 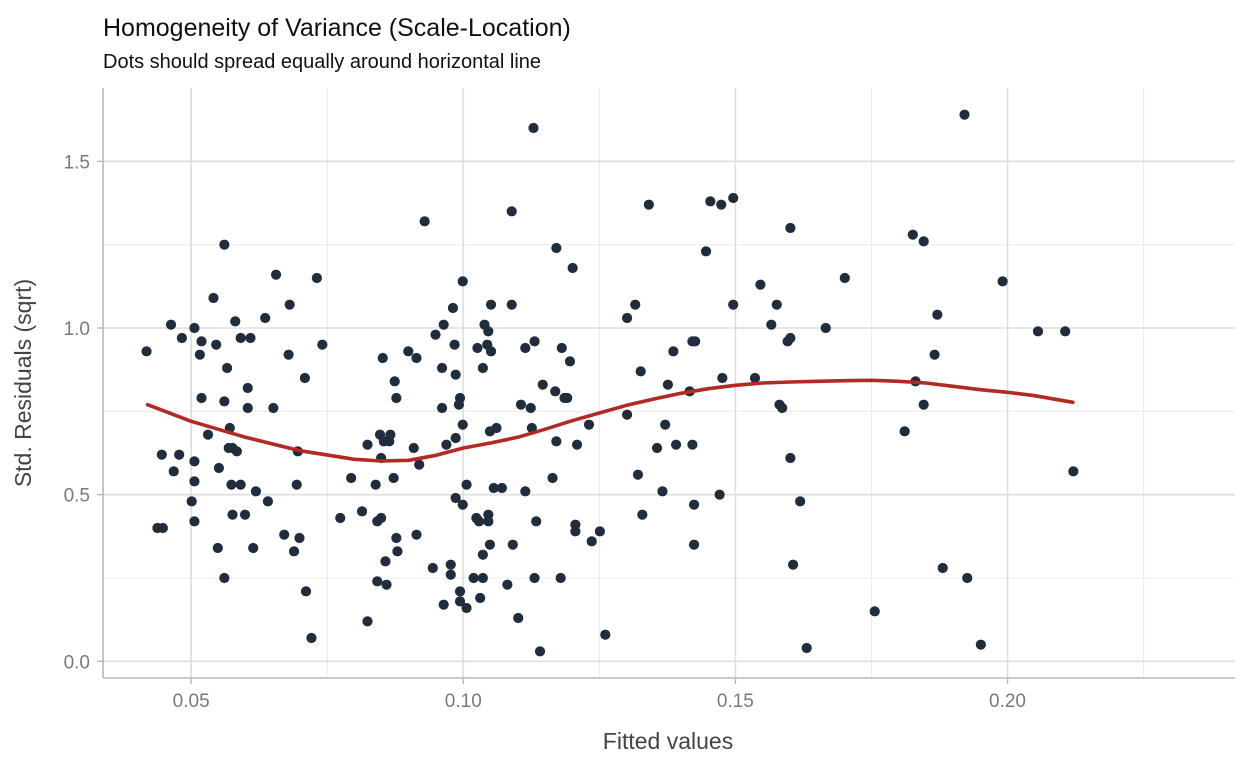 I want to click on chart-title: Homogeneity of Variance (Scale-Location), so click(x=337, y=28).